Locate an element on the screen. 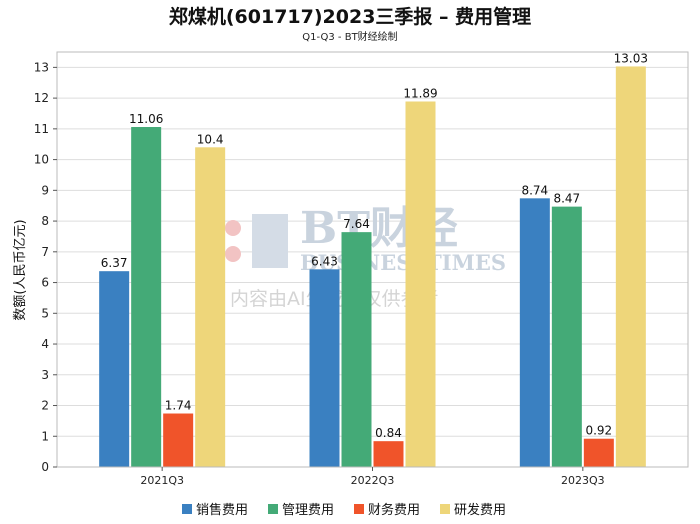 This screenshot has width=700, height=524. y-tick-label: 5 is located at coordinates (45, 313).